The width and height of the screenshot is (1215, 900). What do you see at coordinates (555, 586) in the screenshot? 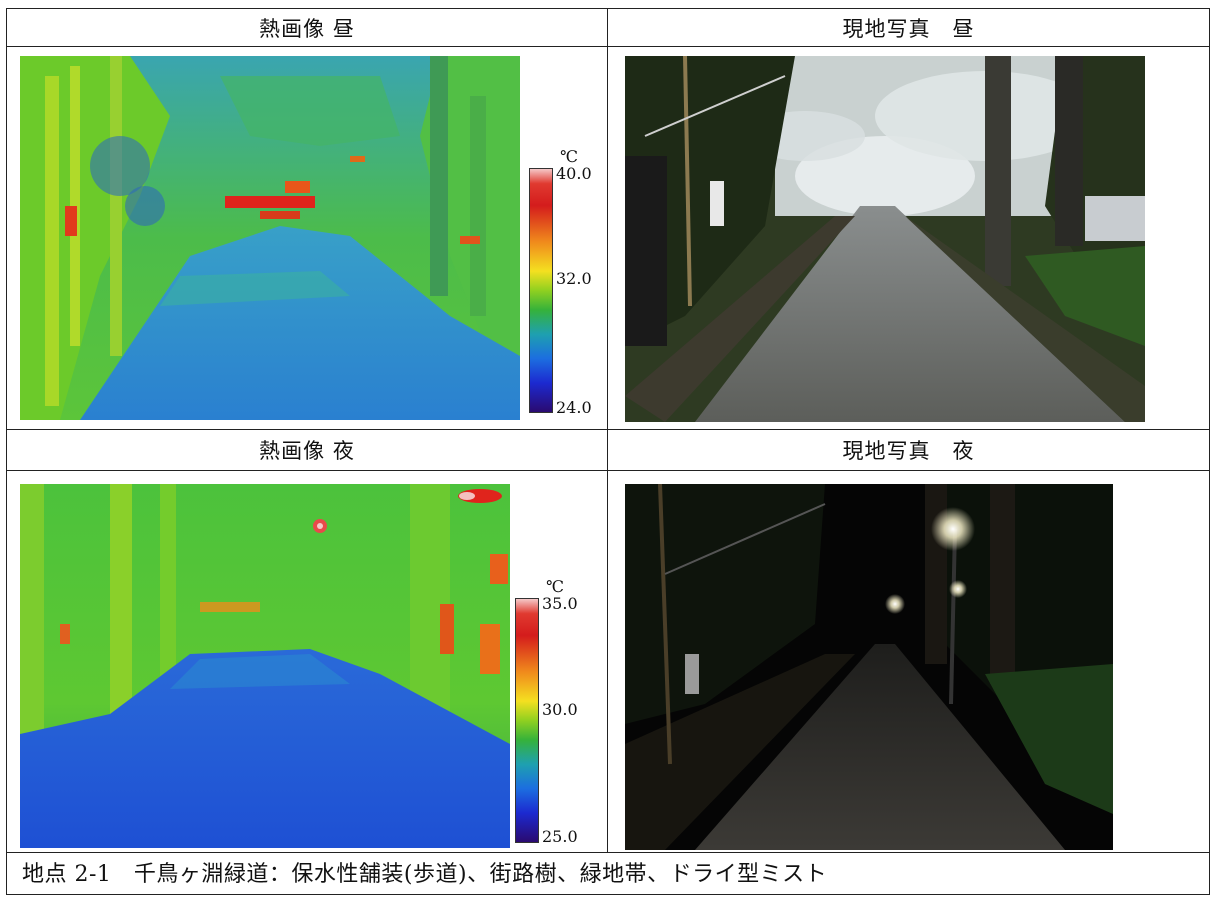
I see `scale-unit-night: ℃` at bounding box center [555, 586].